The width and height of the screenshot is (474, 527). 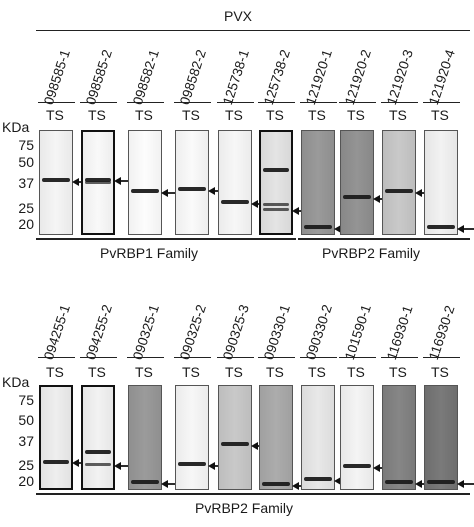 What do you see at coordinates (146, 332) in the screenshot?
I see `sample-label: 090325-1` at bounding box center [146, 332].